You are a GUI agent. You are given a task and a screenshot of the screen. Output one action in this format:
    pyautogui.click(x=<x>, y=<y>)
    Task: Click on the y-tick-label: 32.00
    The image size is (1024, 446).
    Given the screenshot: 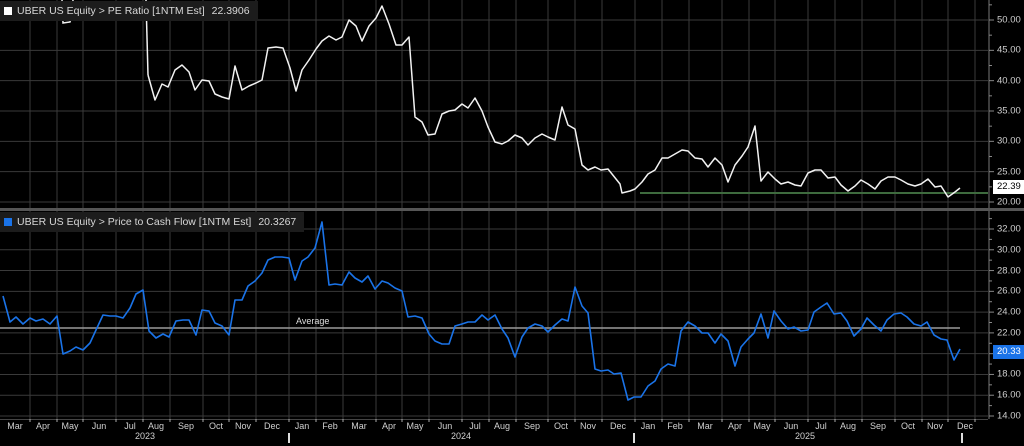 What is the action you would take?
    pyautogui.click(x=1009, y=229)
    